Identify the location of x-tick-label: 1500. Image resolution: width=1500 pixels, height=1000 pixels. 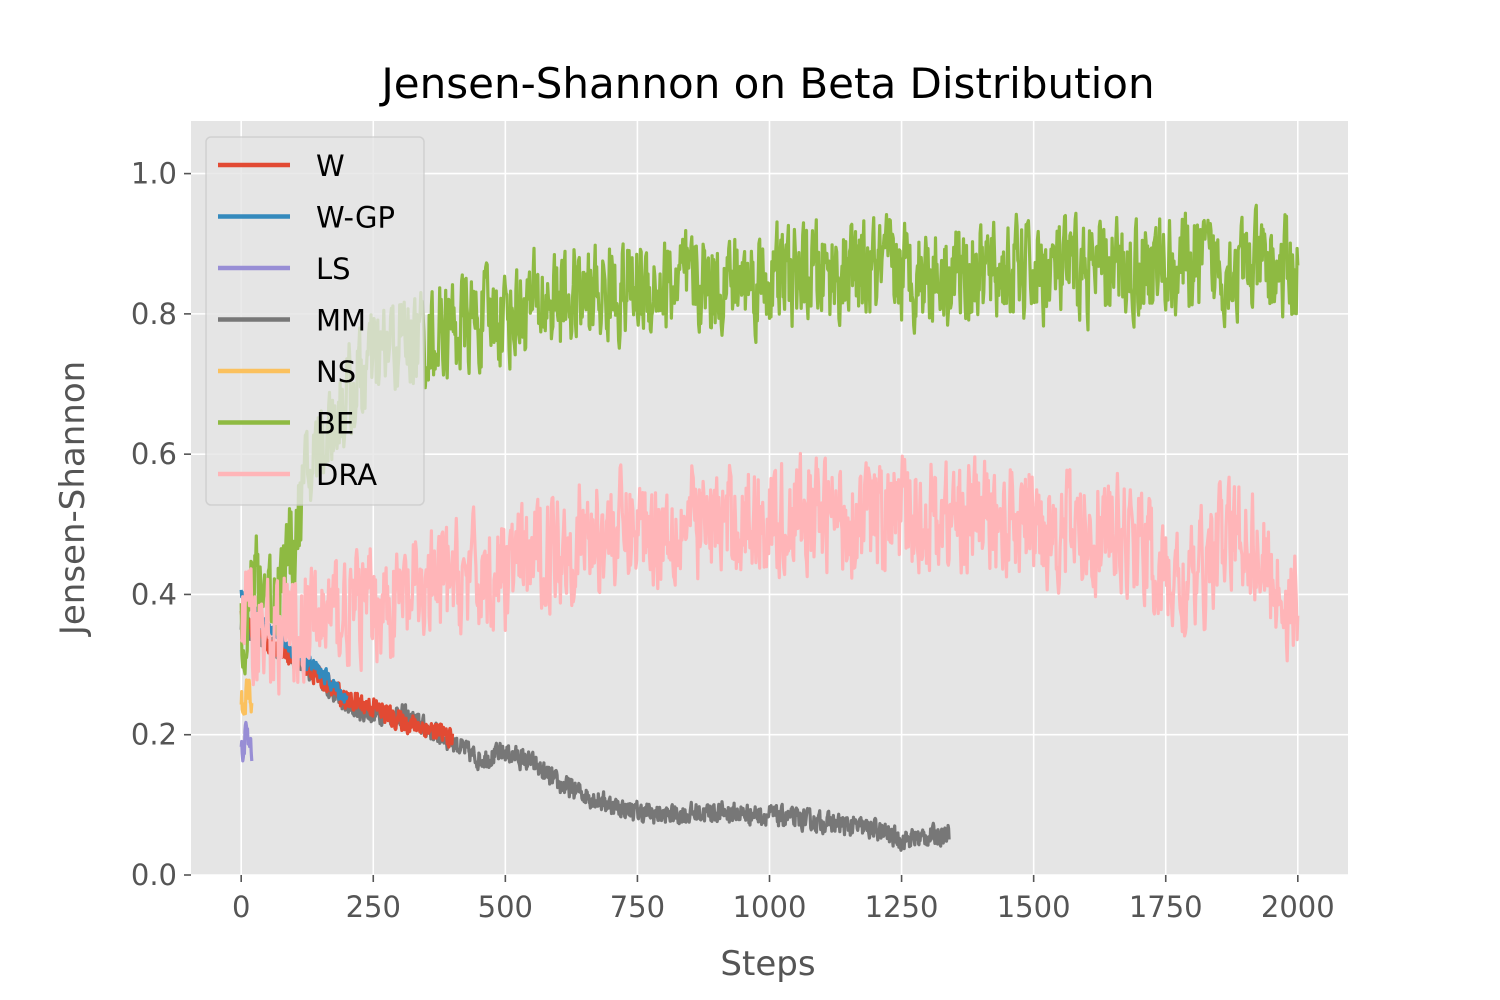
(1034, 907).